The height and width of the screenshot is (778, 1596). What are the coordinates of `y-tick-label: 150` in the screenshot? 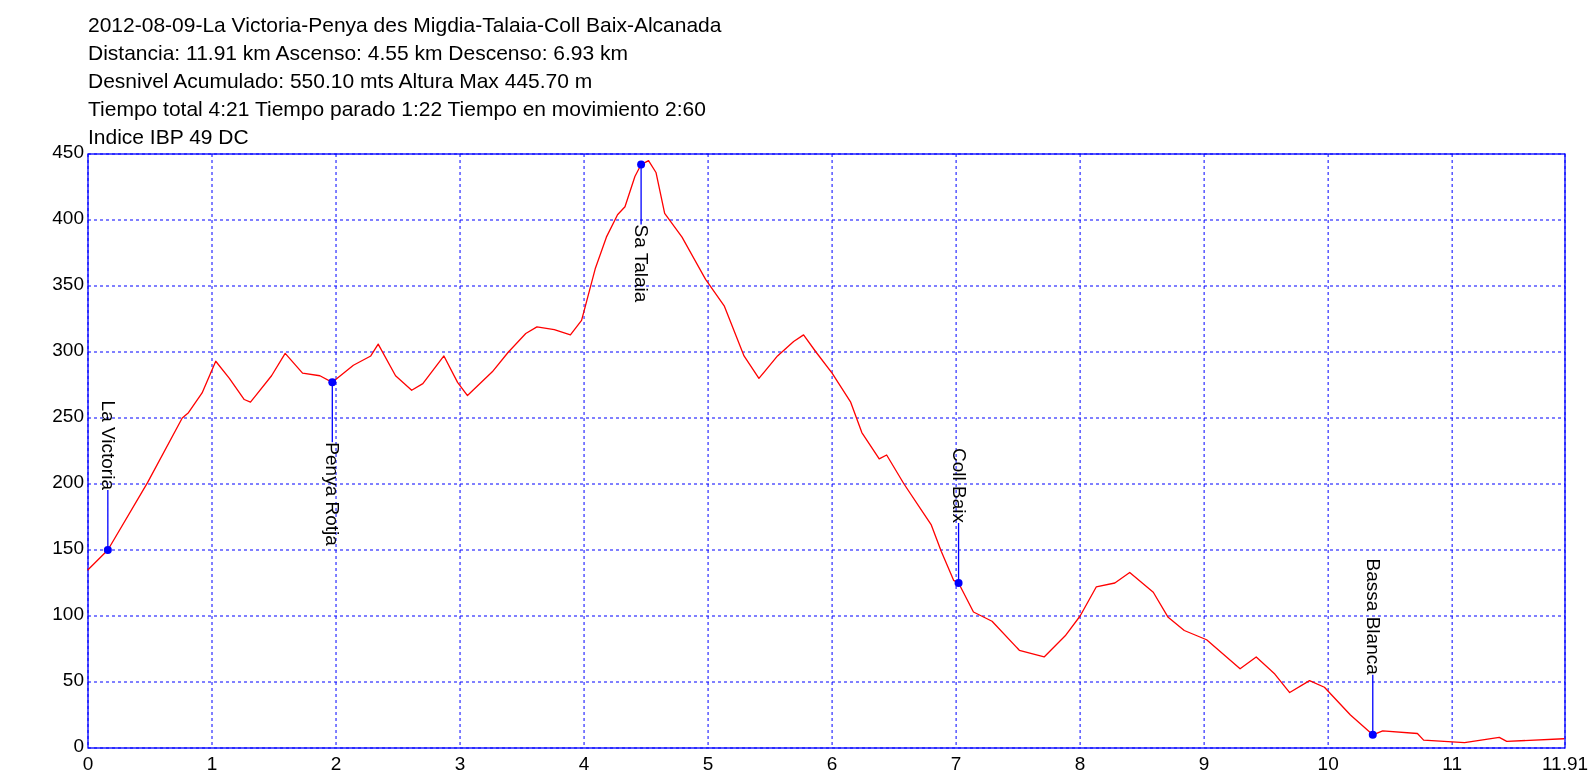 It's located at (68, 547).